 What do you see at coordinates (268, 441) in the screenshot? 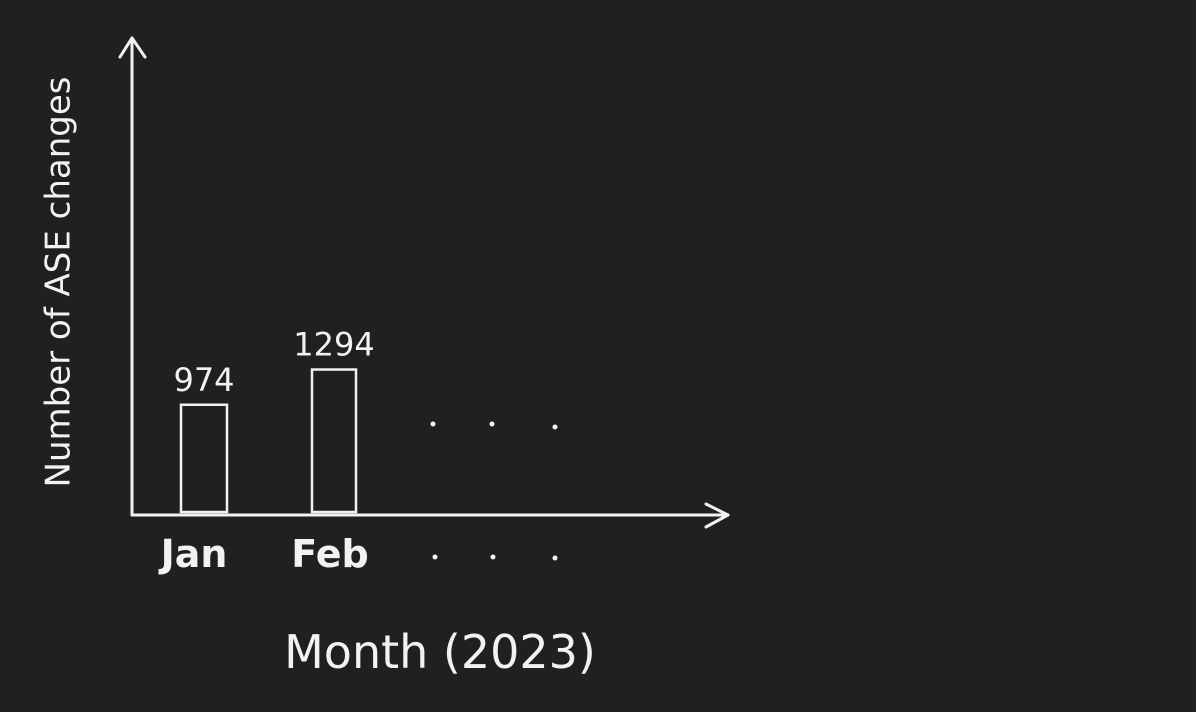
I see `bars-group` at bounding box center [268, 441].